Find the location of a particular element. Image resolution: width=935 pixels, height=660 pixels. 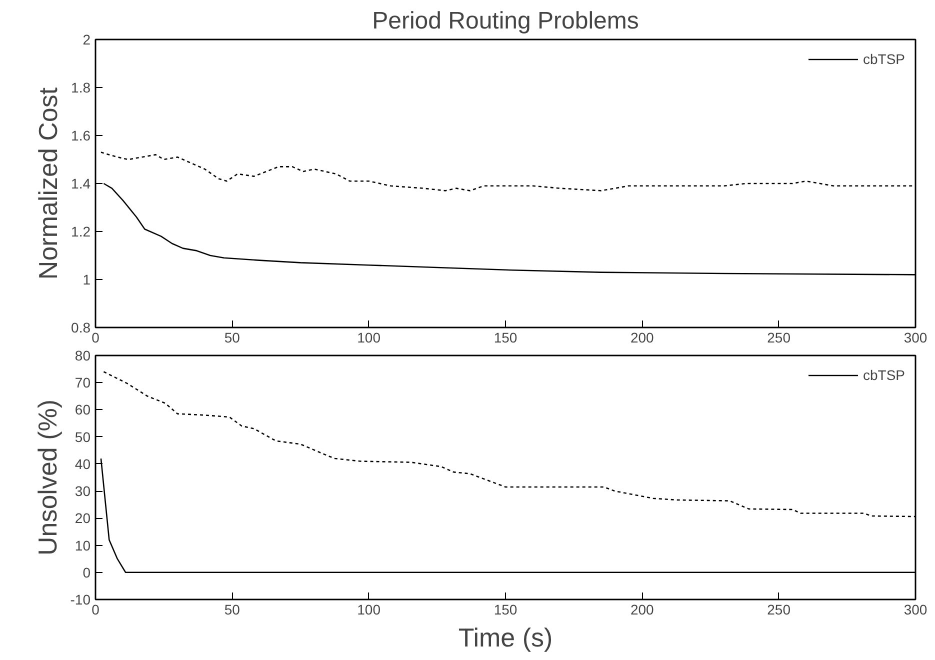

y-tick-label: 20 is located at coordinates (82, 518).